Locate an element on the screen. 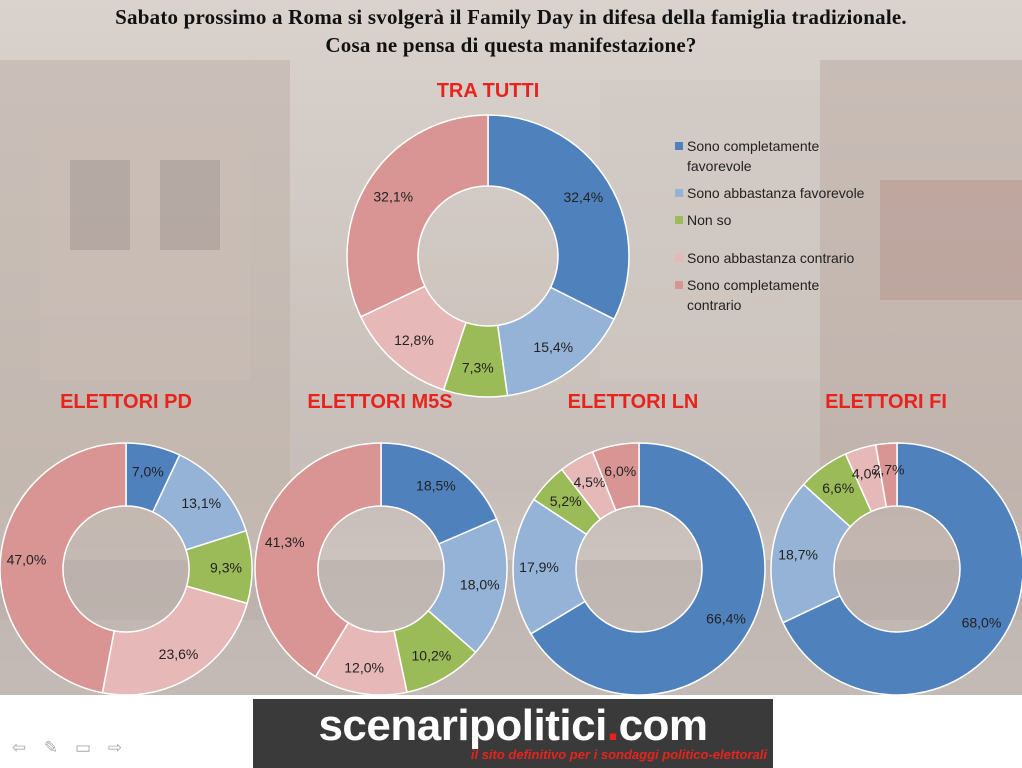 Image resolution: width=1022 pixels, height=768 pixels. data-label: 9,3% is located at coordinates (226, 567).